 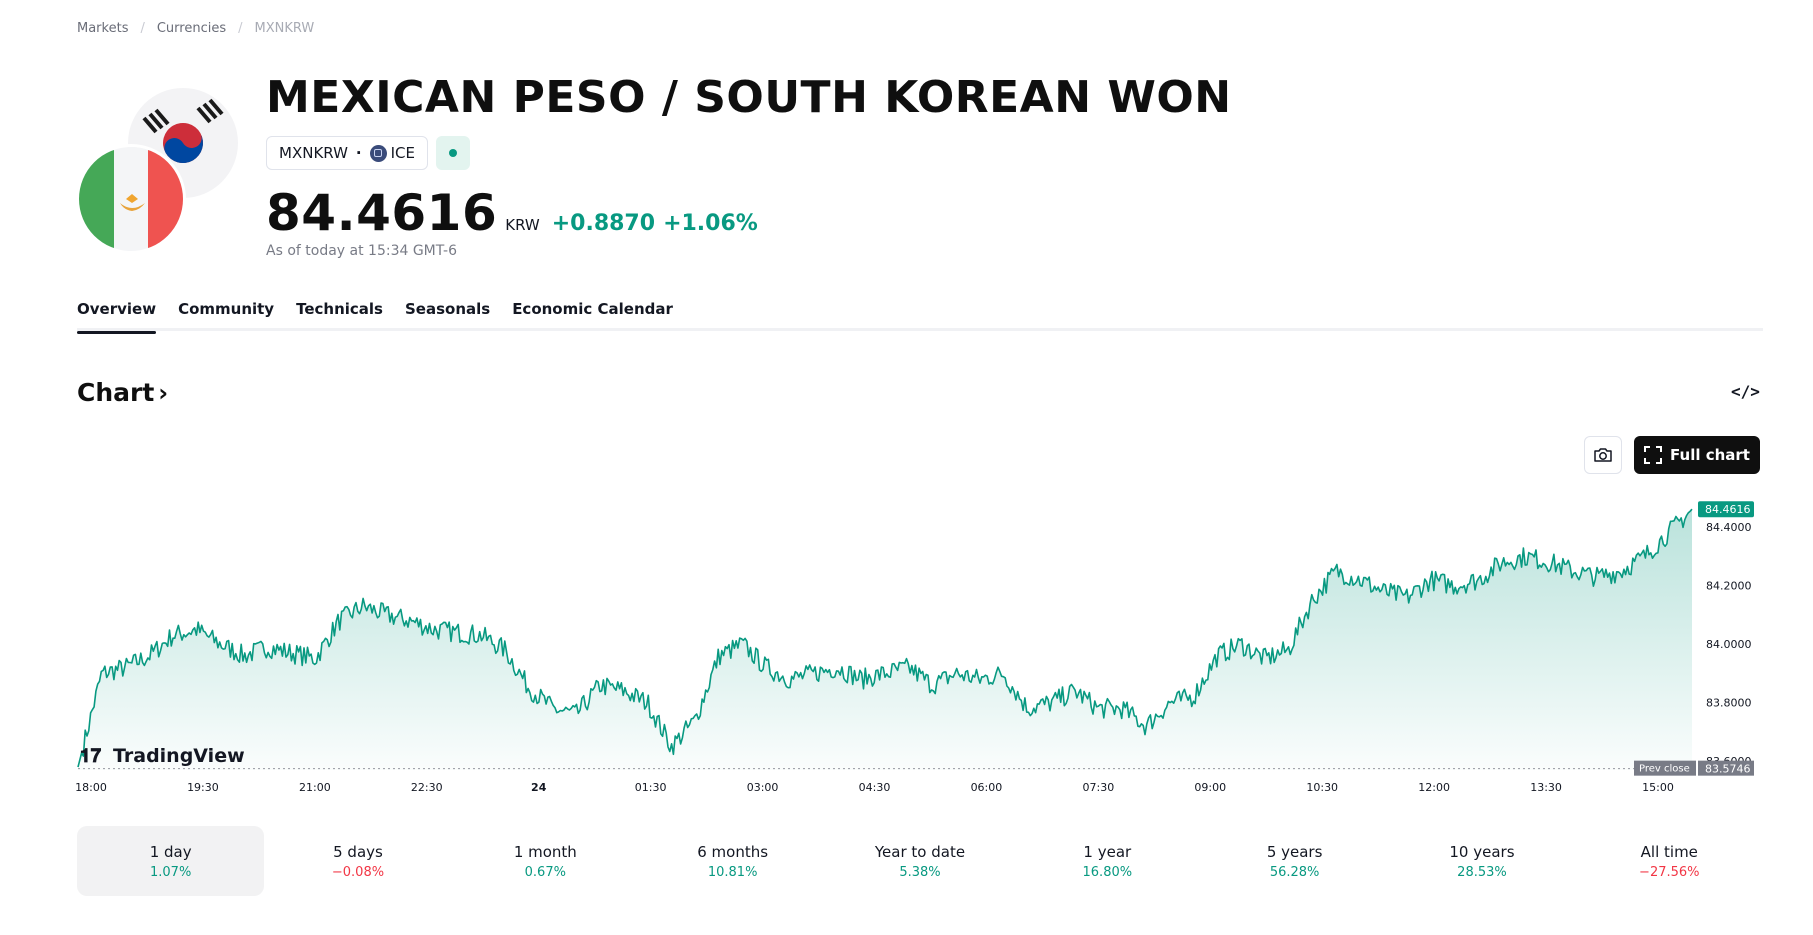 I want to click on last-price-label: 84.4616, so click(x=1726, y=509).